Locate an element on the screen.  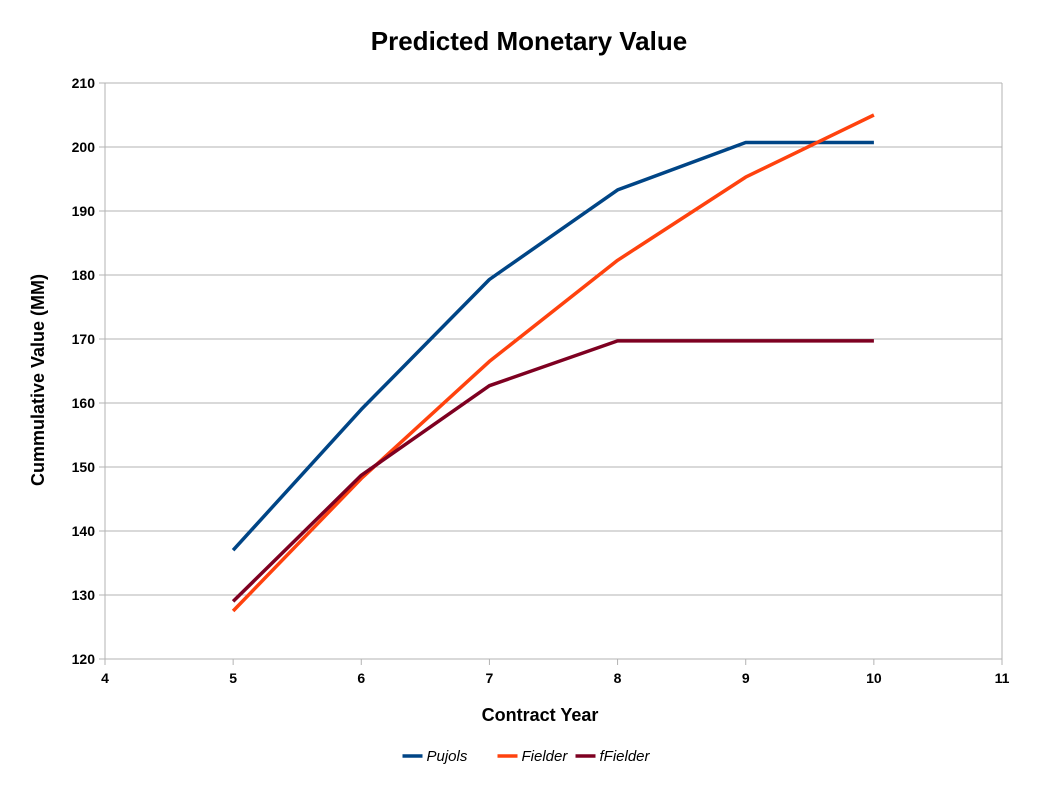
legend-label: Pujols is located at coordinates (447, 756).